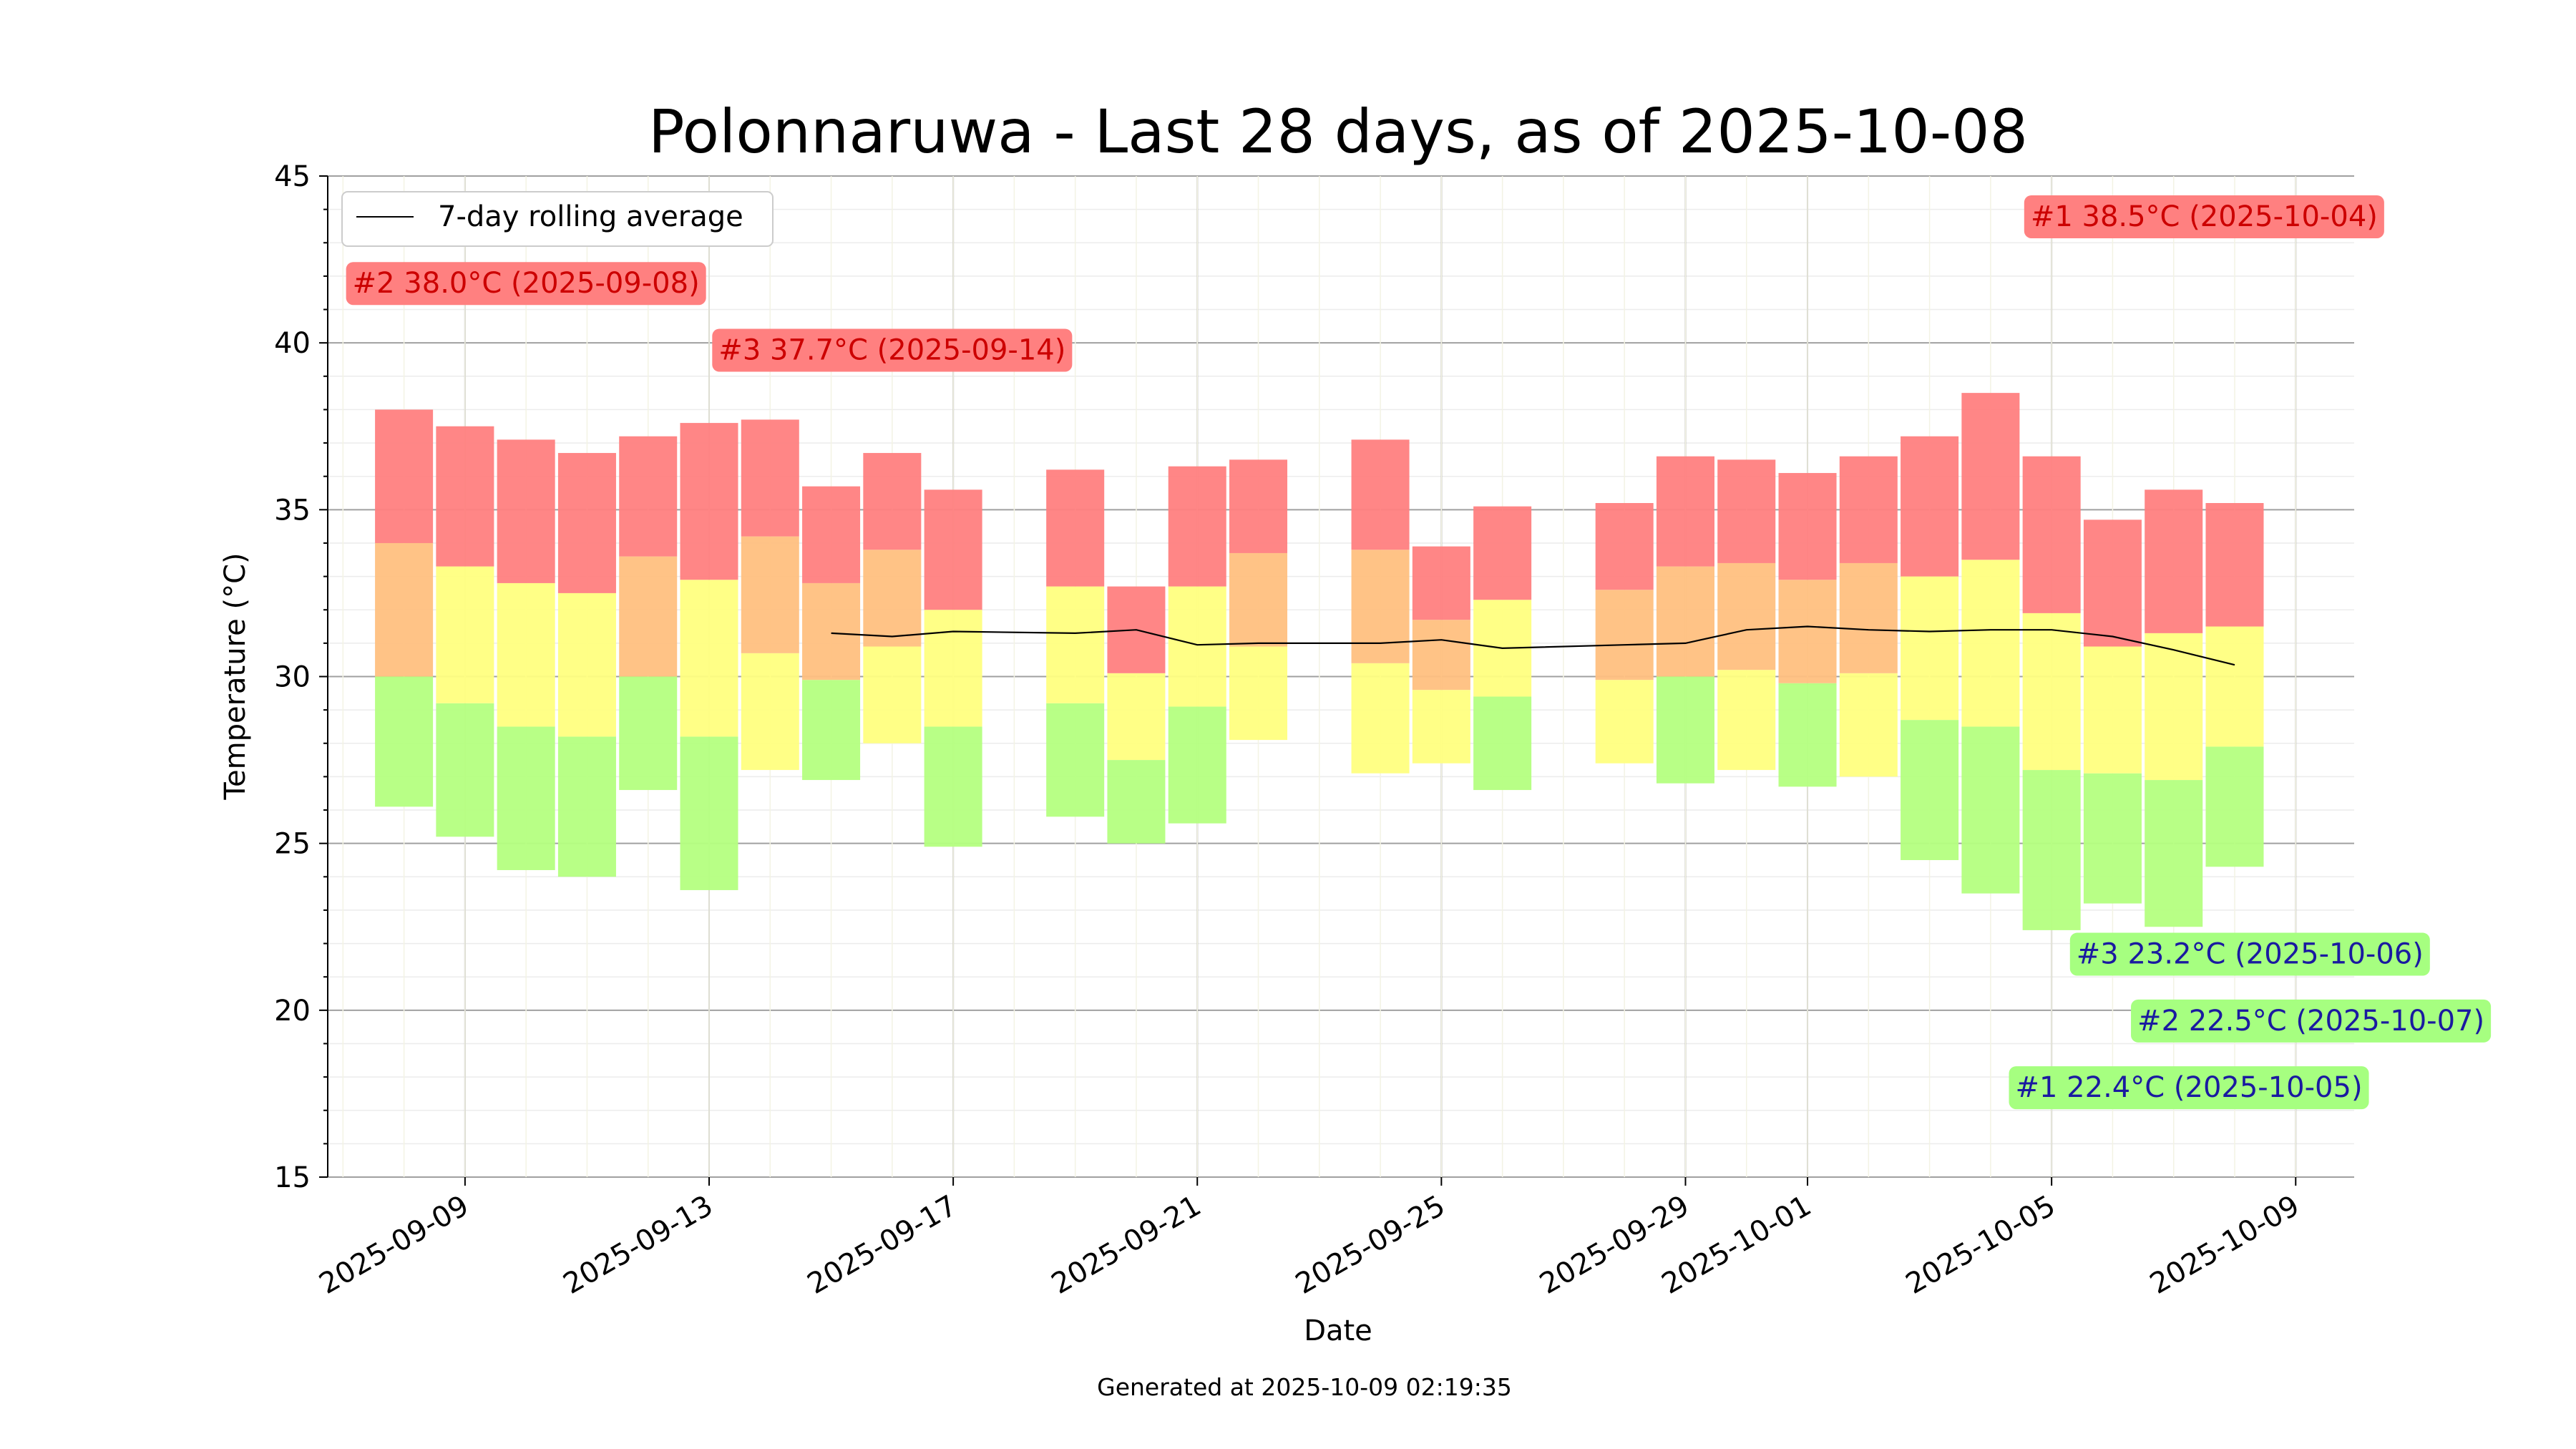 This screenshot has height=1449, width=2576. Describe the element at coordinates (1338, 1330) in the screenshot. I see `x-axis-label: Date` at that location.